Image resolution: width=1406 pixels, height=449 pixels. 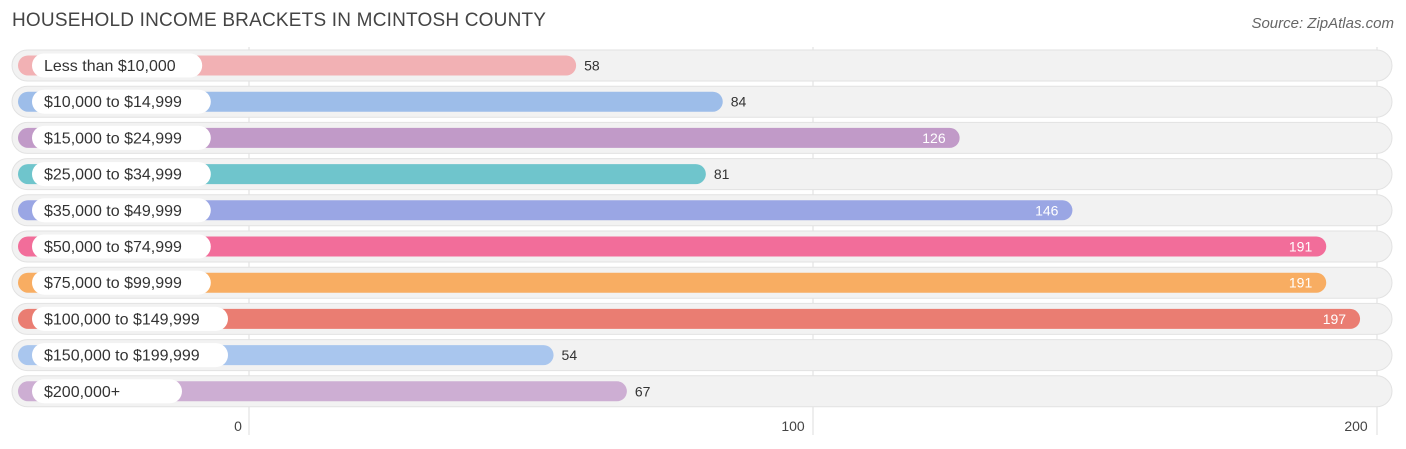 What do you see at coordinates (1322, 23) in the screenshot?
I see `chart-source: Source: ZipAtlas.com` at bounding box center [1322, 23].